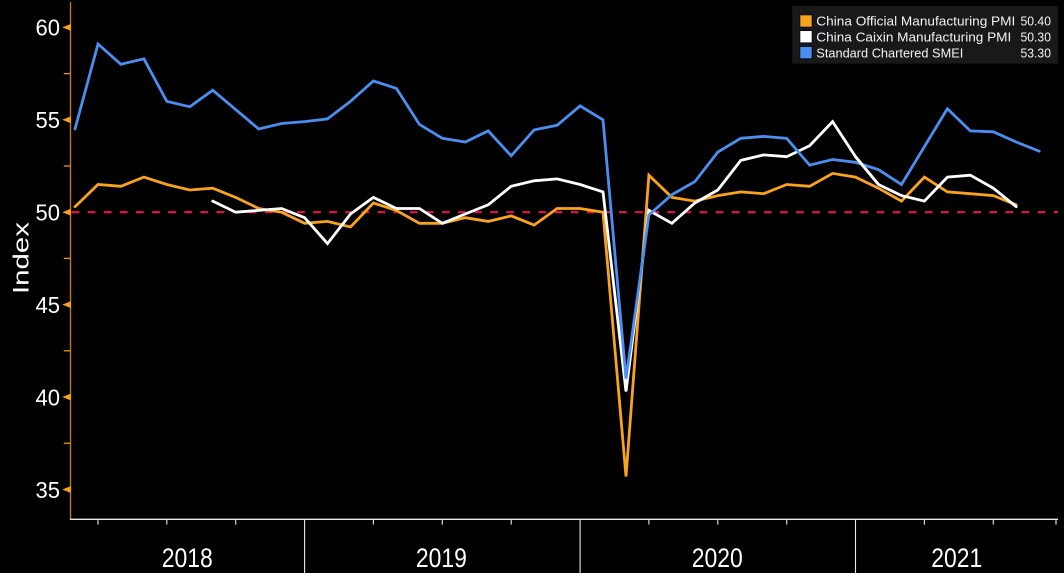 The image size is (1064, 573). What do you see at coordinates (913, 37) in the screenshot?
I see `svg-text: China Caixin Manufacturing PMI` at bounding box center [913, 37].